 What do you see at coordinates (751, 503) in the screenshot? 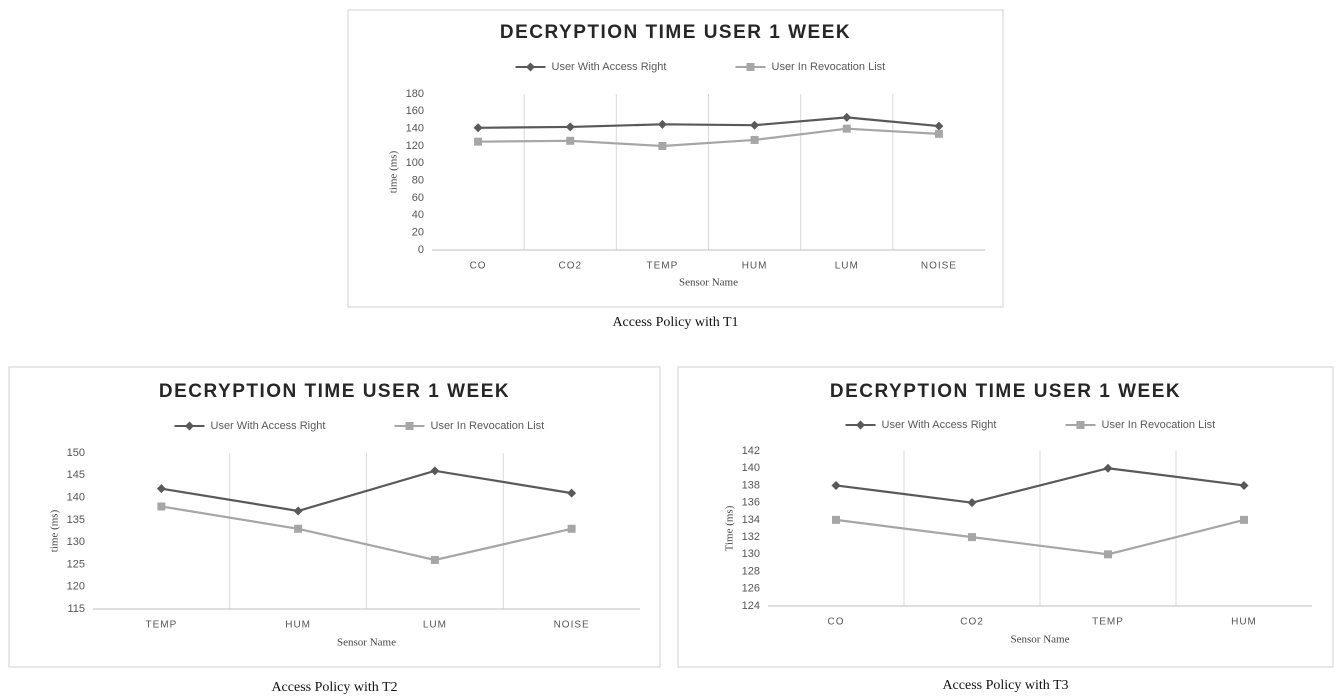
I see `y-tick-label: 136` at bounding box center [751, 503].